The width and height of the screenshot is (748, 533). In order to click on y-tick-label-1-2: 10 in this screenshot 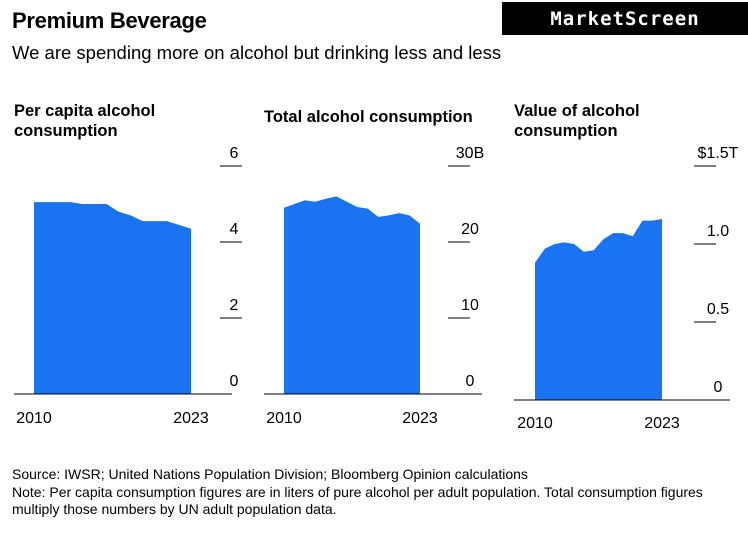, I will do `click(470, 305)`.